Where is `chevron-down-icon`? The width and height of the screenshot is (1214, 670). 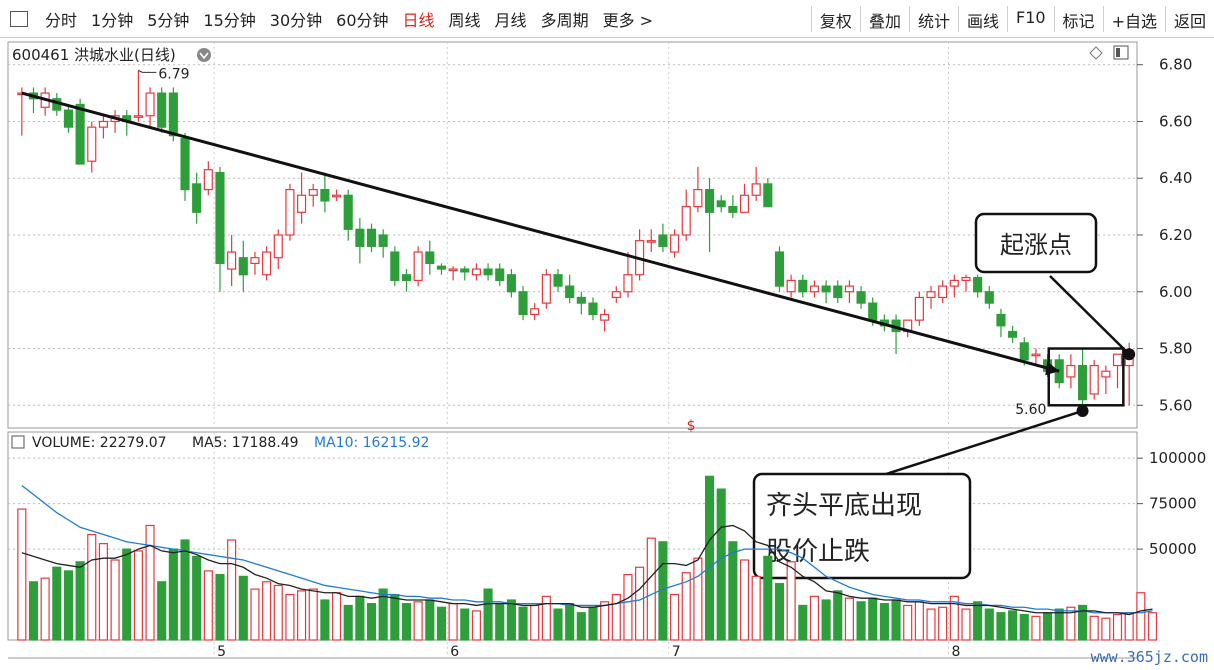
chevron-down-icon is located at coordinates (204, 56).